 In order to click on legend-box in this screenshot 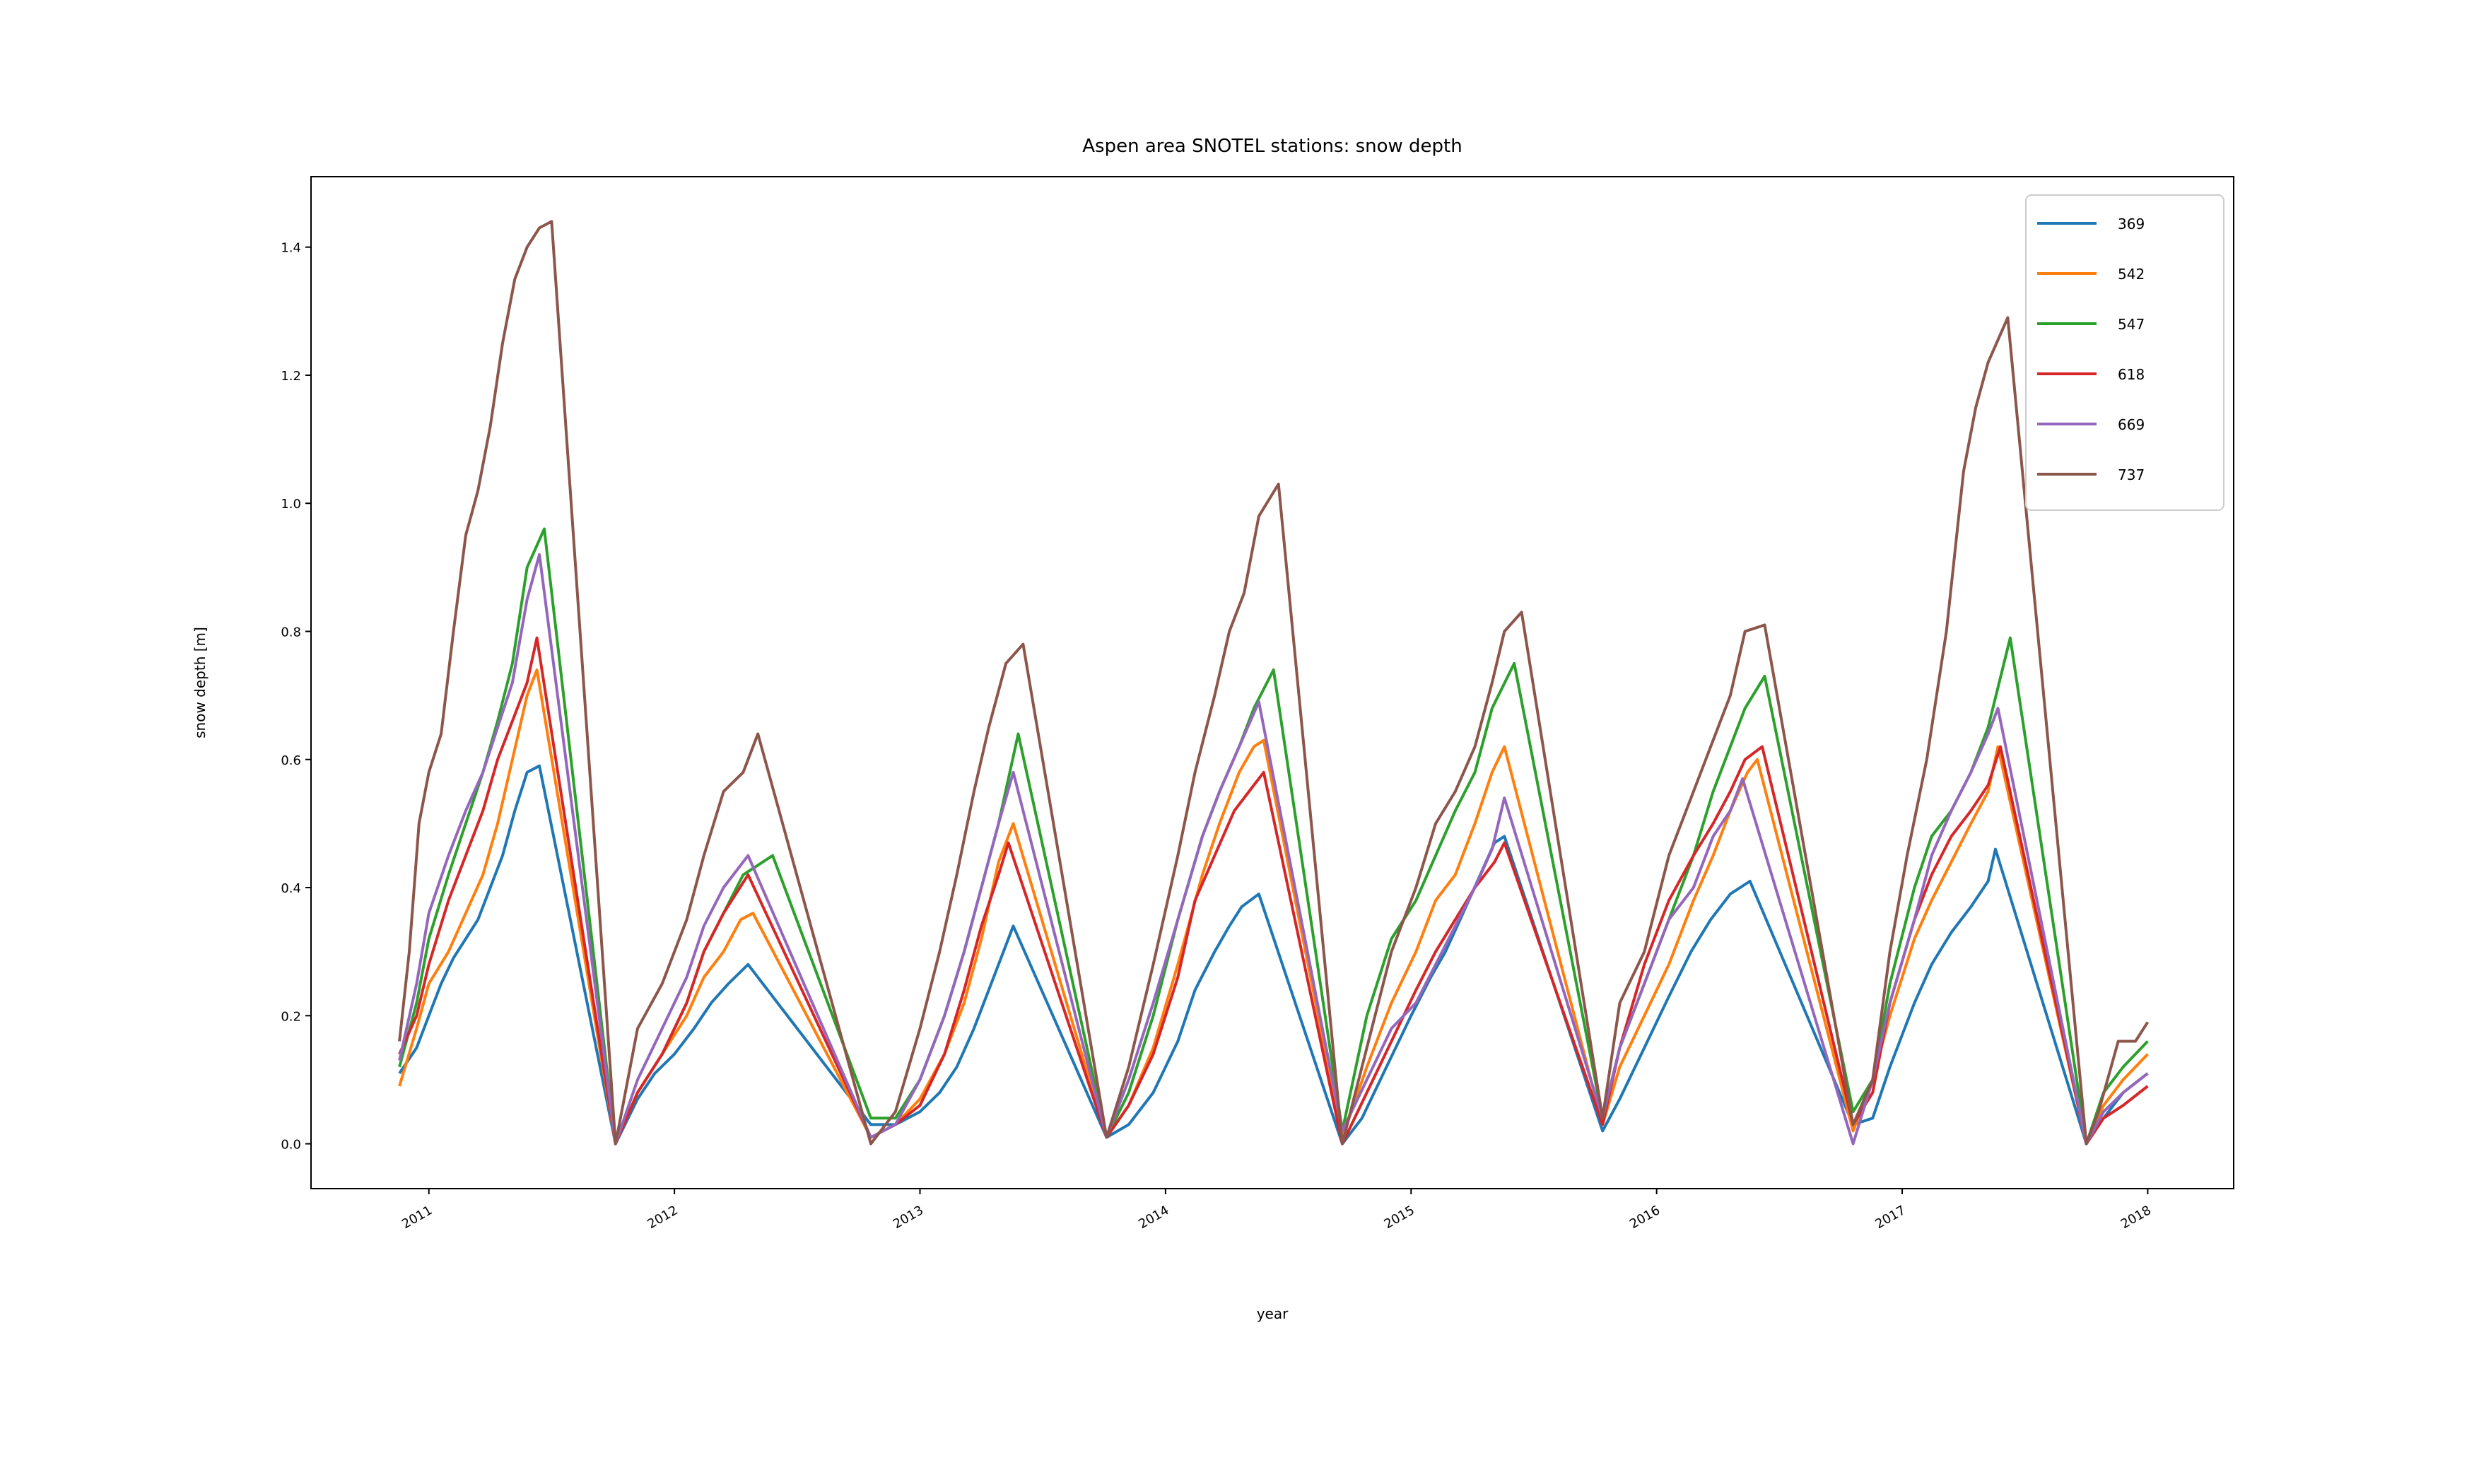, I will do `click(2124, 352)`.